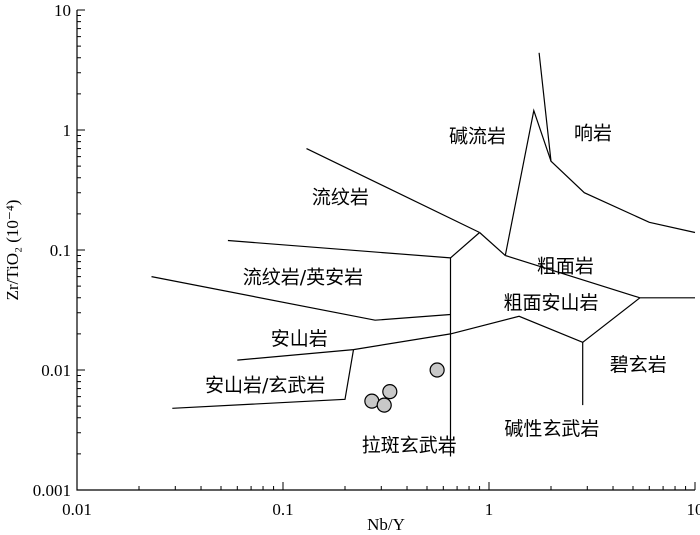 The image size is (700, 535). I want to click on field-label: 流纹岩/英安岩, so click(303, 278).